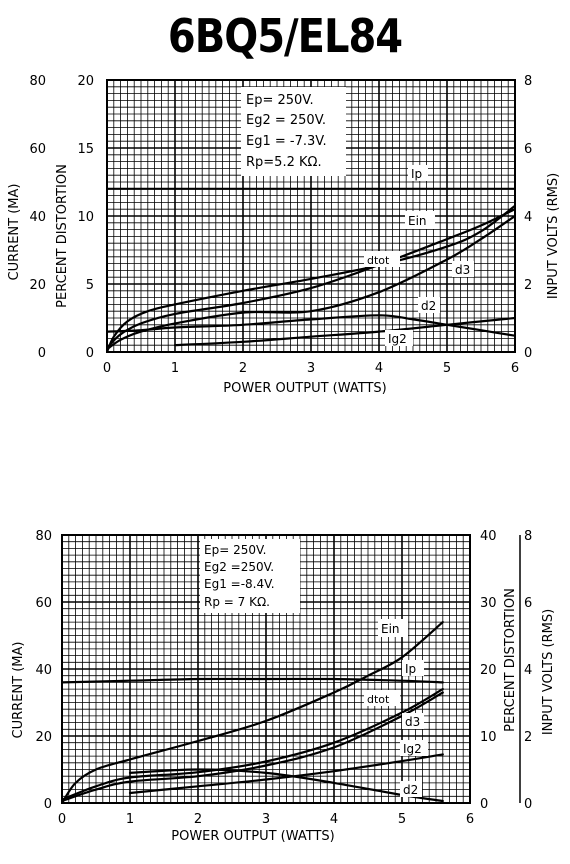 The width and height of the screenshot is (570, 864). I want to click on chart-top-x-tick-label: 2, so click(243, 368).